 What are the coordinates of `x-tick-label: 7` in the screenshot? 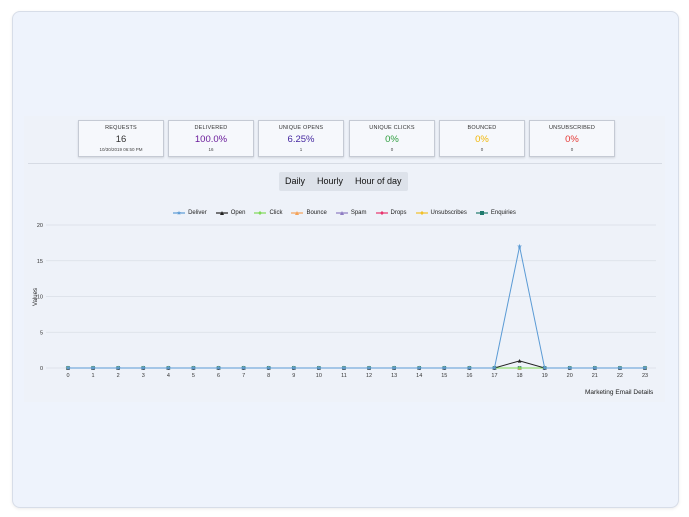 It's located at (243, 376).